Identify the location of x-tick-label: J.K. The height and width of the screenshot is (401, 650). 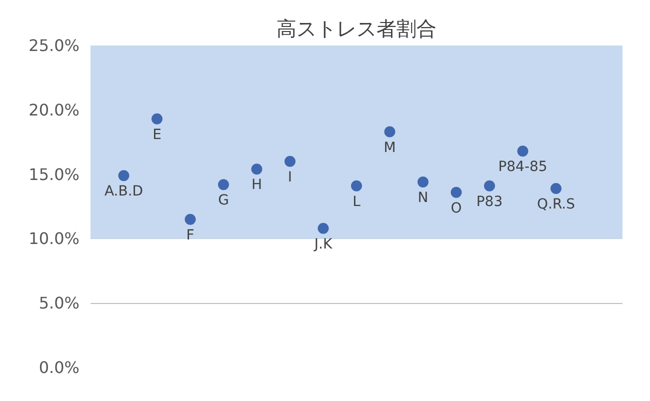
(323, 244).